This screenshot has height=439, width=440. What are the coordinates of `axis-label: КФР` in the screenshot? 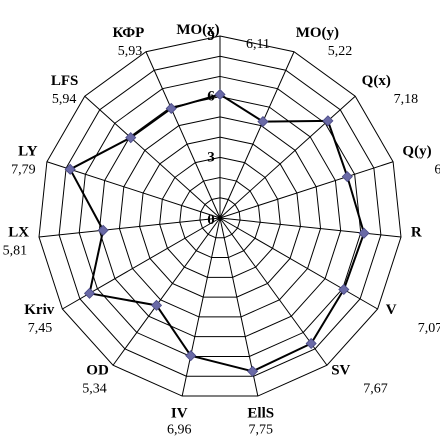 It's located at (128, 33).